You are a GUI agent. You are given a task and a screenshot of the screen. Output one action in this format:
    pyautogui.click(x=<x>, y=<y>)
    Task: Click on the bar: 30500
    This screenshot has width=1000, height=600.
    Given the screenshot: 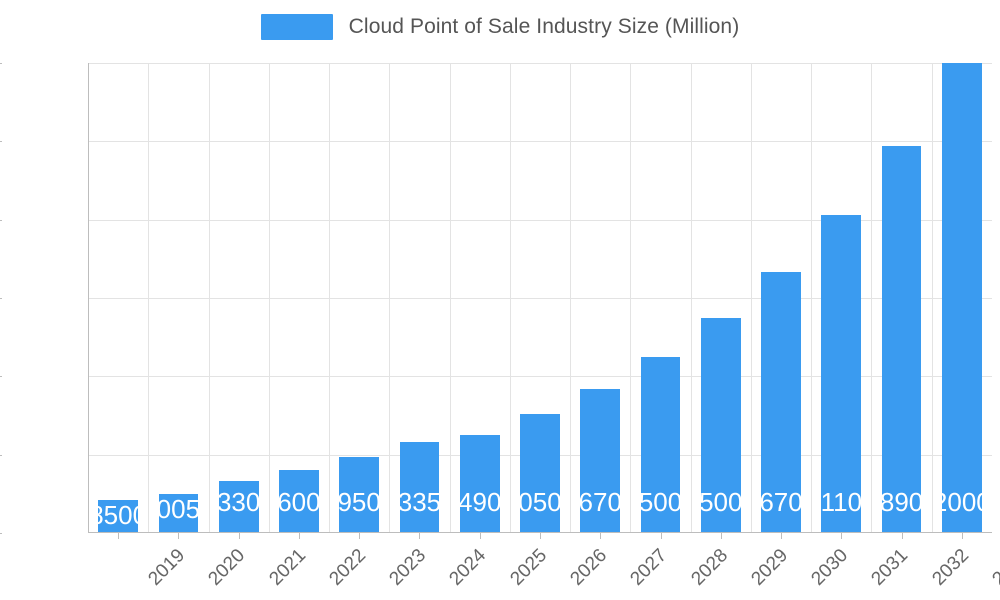 What is the action you would take?
    pyautogui.click(x=540, y=473)
    